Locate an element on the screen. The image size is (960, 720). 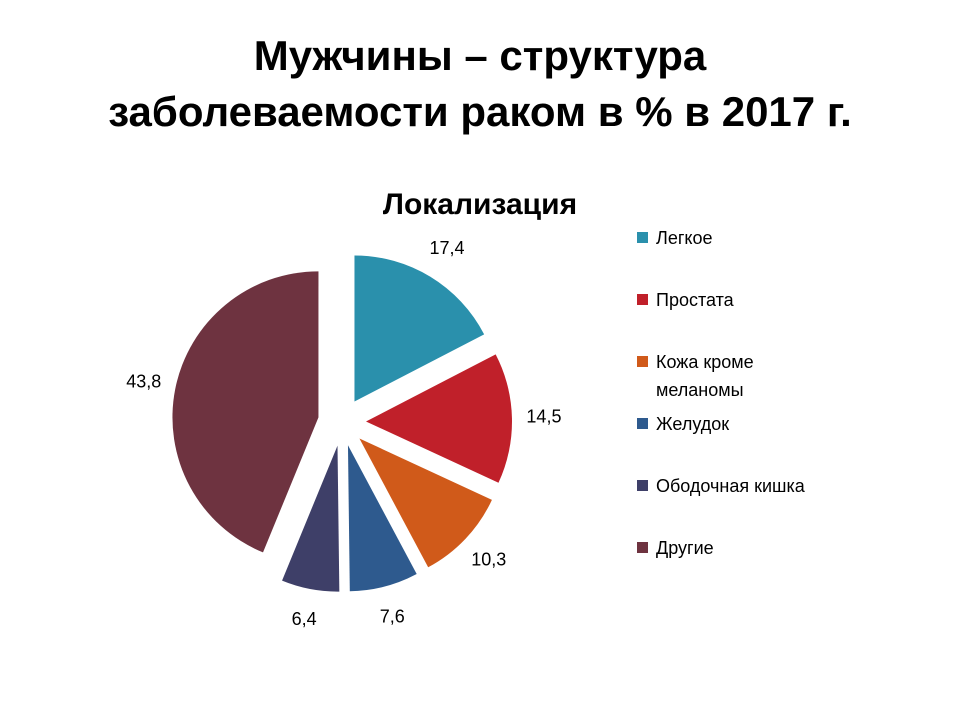
legend-item: Желудок is located at coordinates (683, 424).